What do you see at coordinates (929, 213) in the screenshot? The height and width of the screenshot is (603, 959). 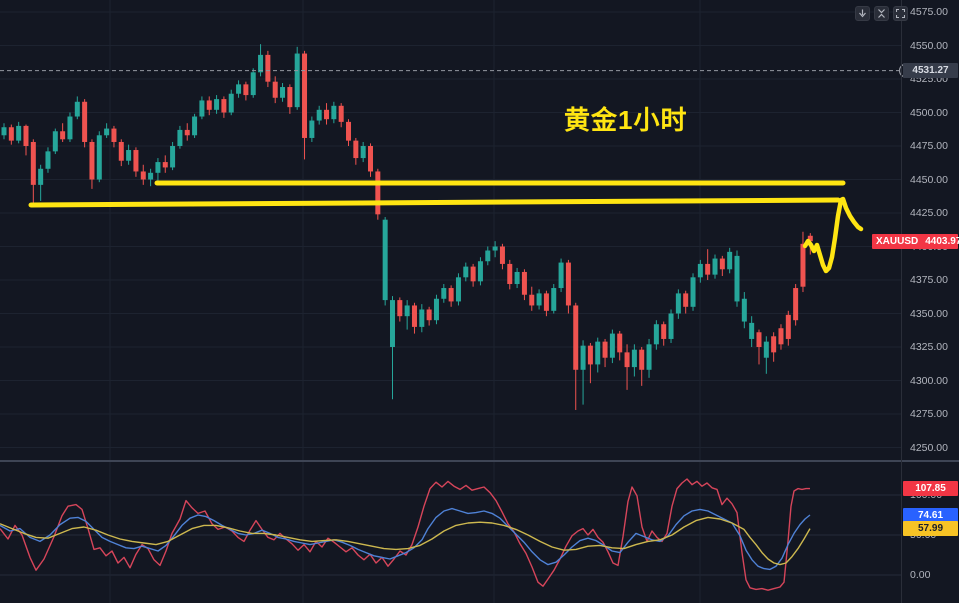 I see `price-tick-label: 4425.00` at bounding box center [929, 213].